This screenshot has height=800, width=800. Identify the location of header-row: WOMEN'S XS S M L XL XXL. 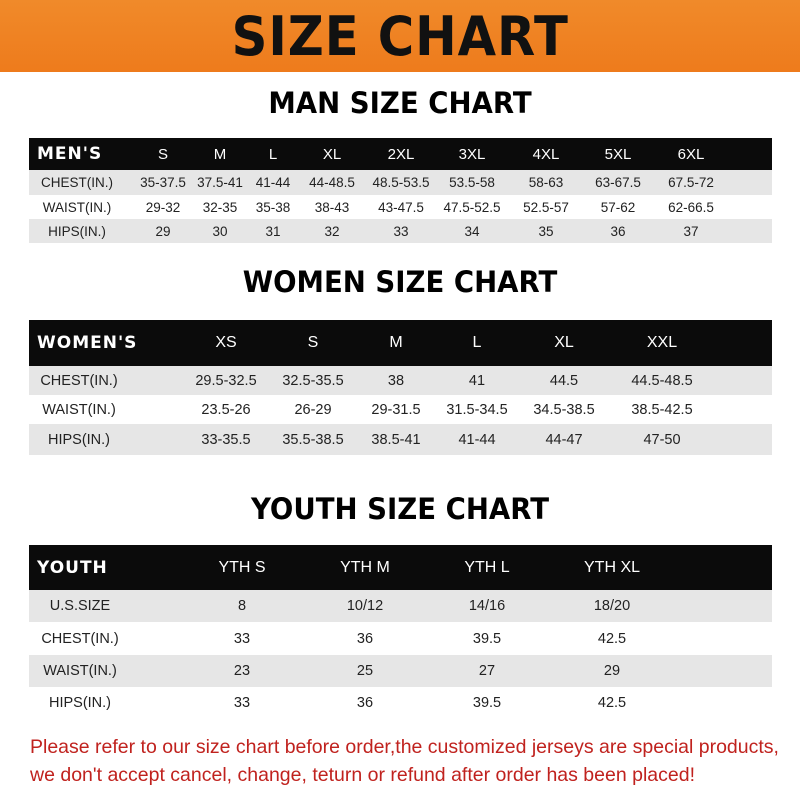
(400, 343).